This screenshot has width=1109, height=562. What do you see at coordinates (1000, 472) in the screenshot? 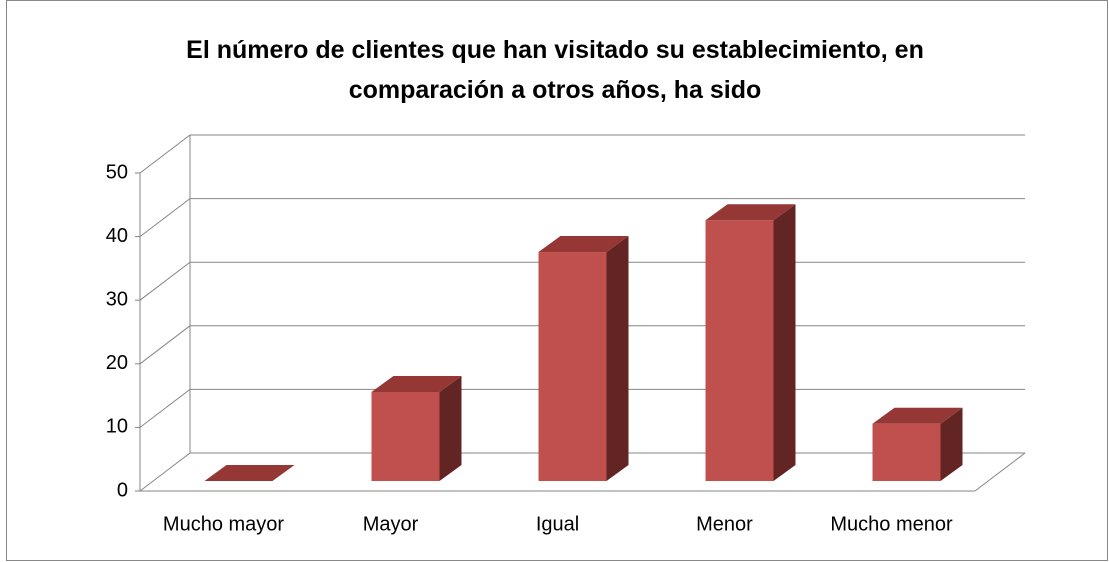
I see `floor-right` at bounding box center [1000, 472].